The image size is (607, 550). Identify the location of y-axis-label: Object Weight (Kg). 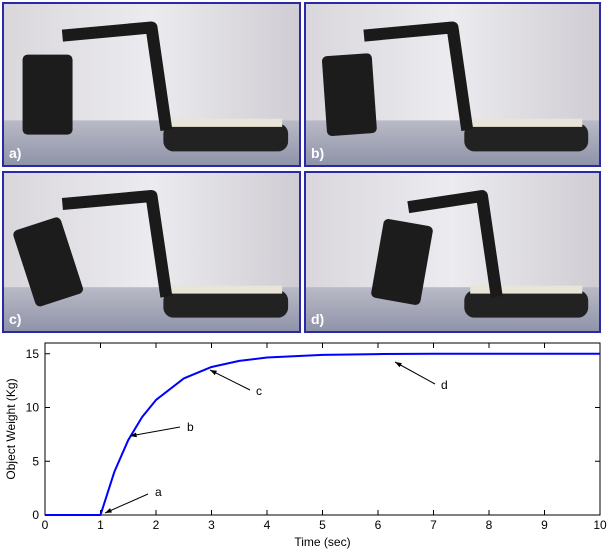
(11, 428).